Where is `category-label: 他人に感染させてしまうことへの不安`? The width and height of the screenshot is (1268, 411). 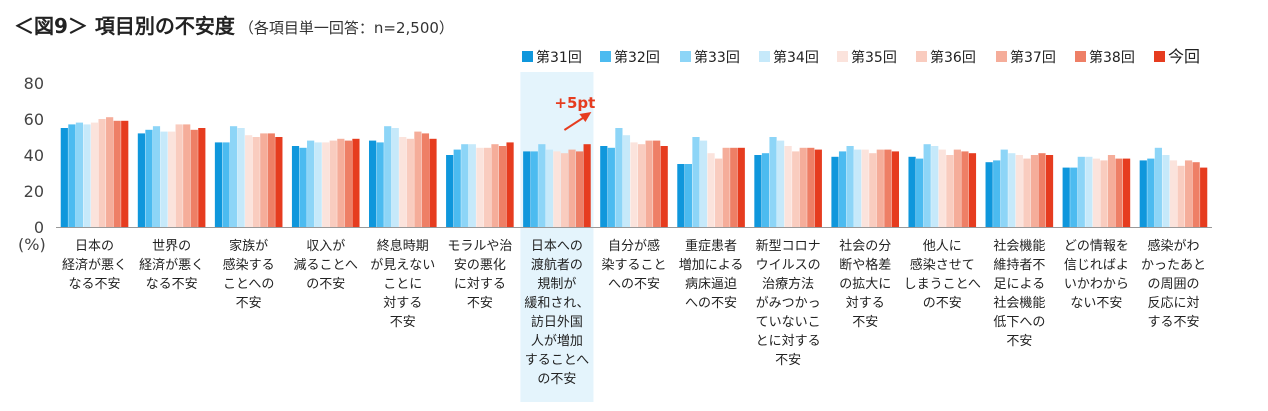
category-label: 他人に感染させてしまうことへの不安 is located at coordinates (942, 275).